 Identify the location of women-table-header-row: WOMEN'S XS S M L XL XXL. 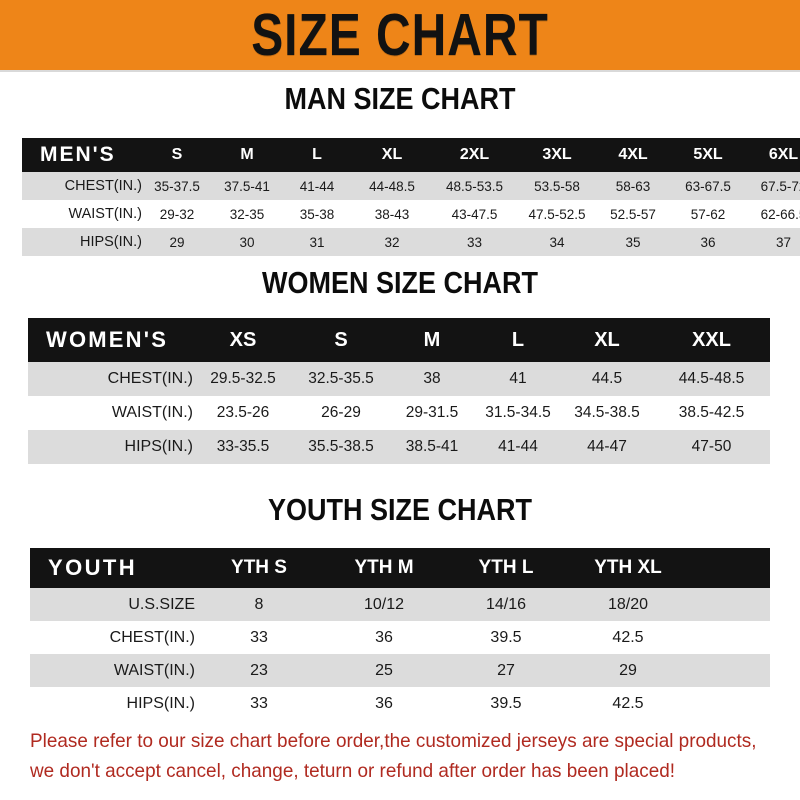
(399, 340).